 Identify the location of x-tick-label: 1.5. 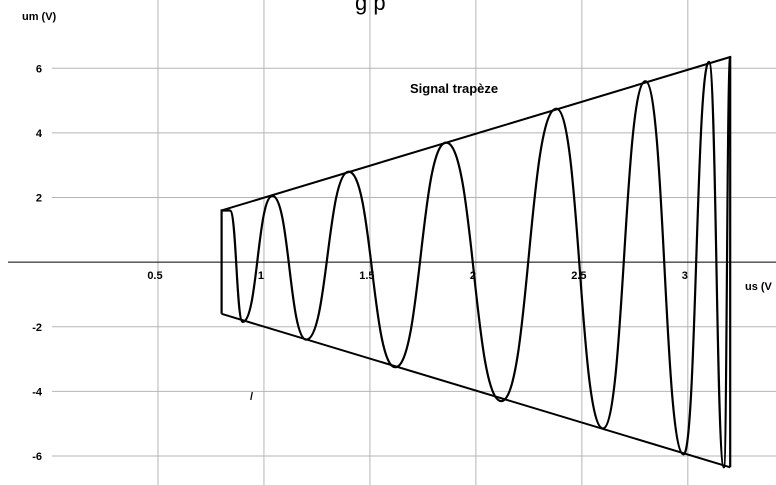
(366, 276).